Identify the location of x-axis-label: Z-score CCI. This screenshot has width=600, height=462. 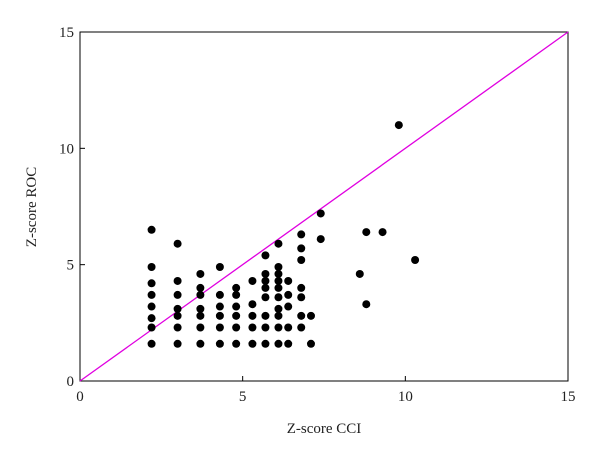
(324, 429).